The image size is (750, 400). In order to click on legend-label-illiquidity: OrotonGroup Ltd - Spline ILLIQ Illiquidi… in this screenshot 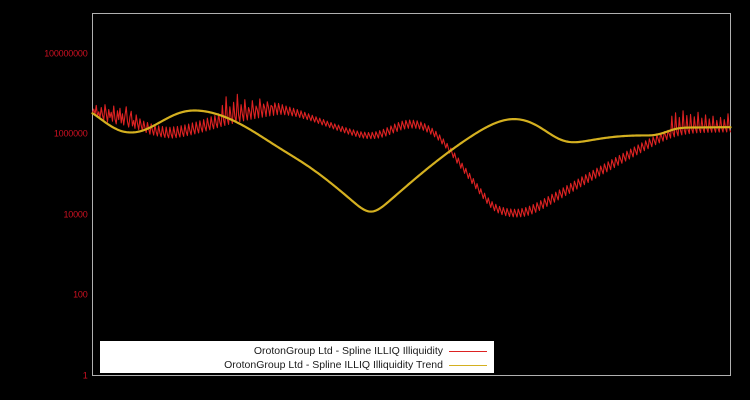, I will do `click(348, 351)`.